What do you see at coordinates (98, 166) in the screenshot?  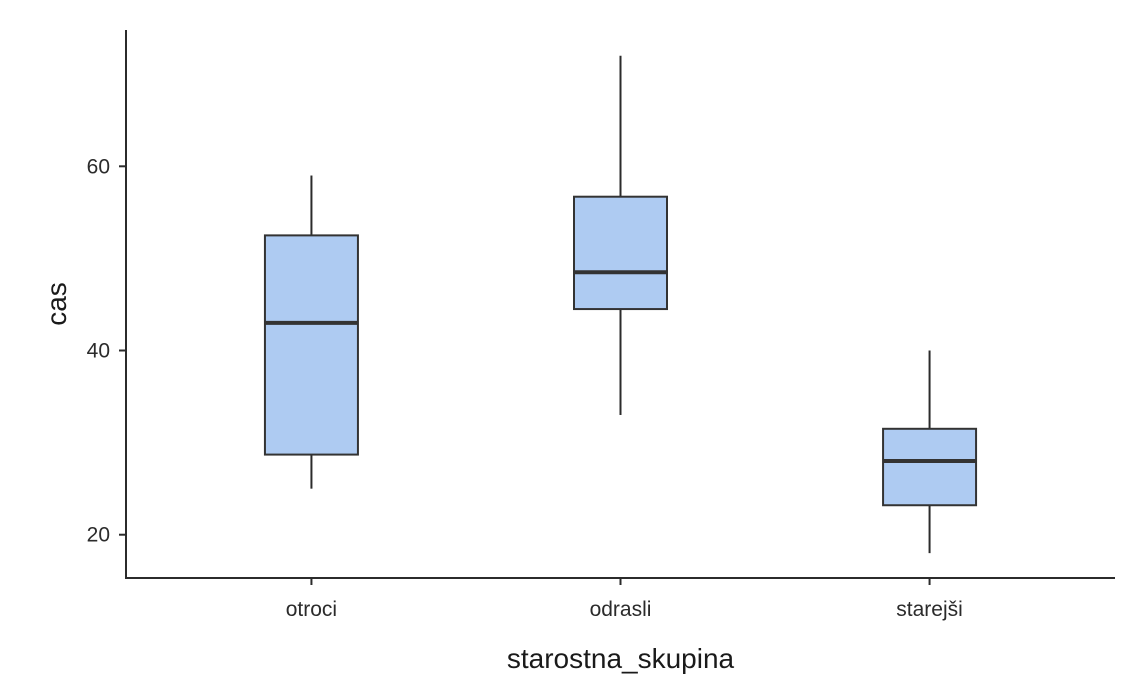 I see `y-tick-label-60: 60` at bounding box center [98, 166].